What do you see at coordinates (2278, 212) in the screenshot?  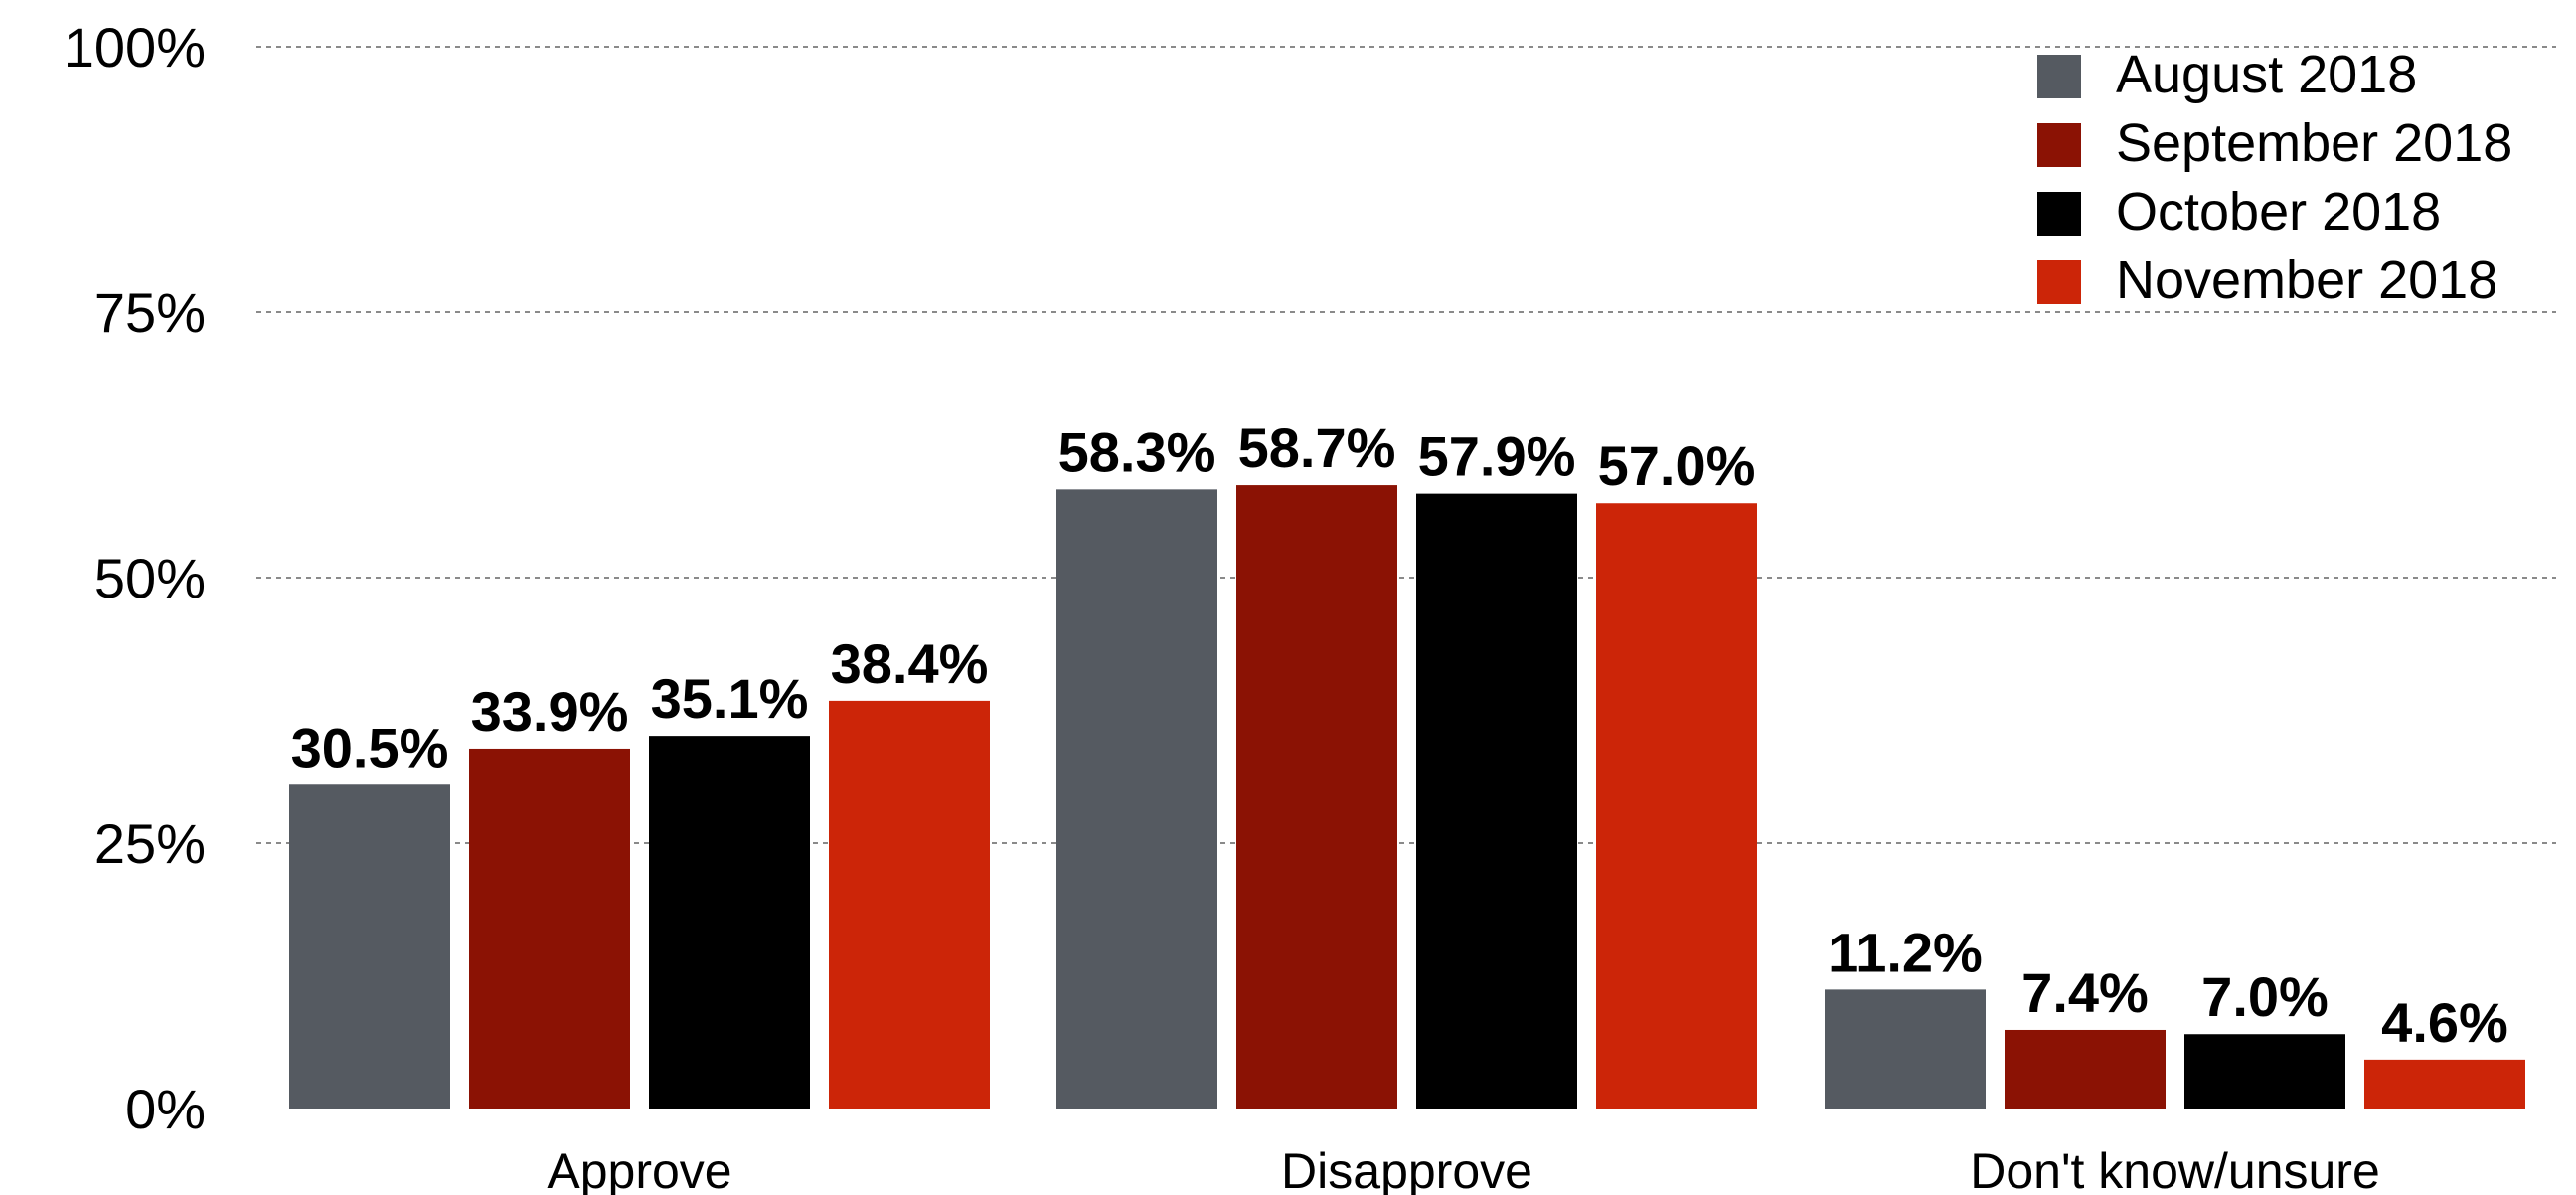 I see `legend-label: October 2018` at bounding box center [2278, 212].